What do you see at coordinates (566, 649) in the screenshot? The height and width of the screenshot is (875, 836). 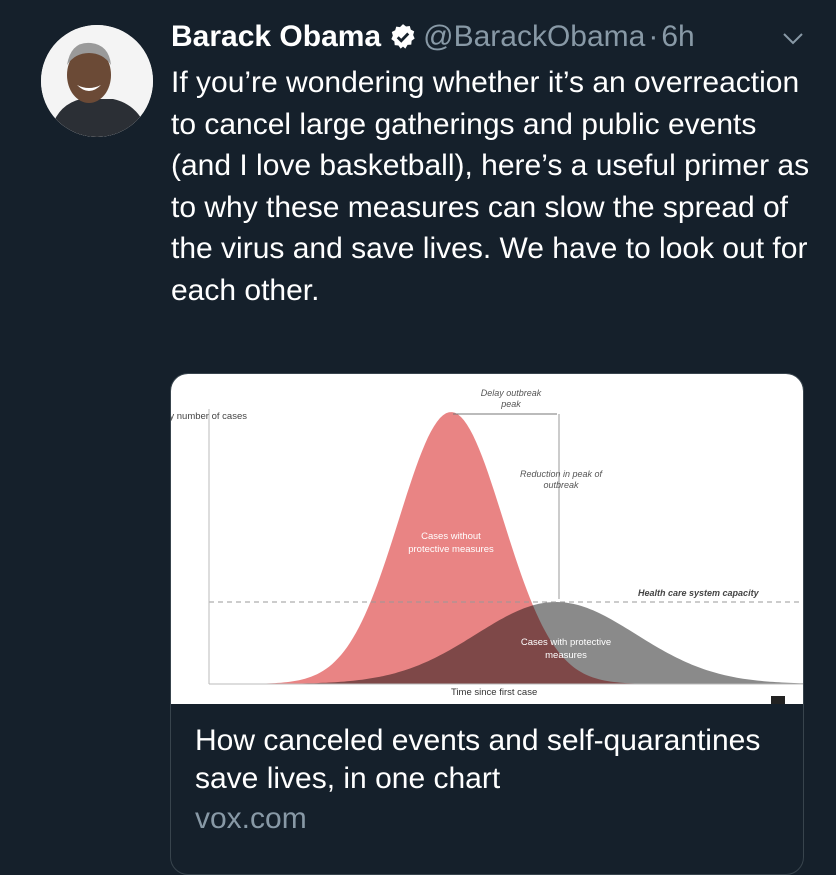 I see `with-measures-label: Cases with protective measures` at bounding box center [566, 649].